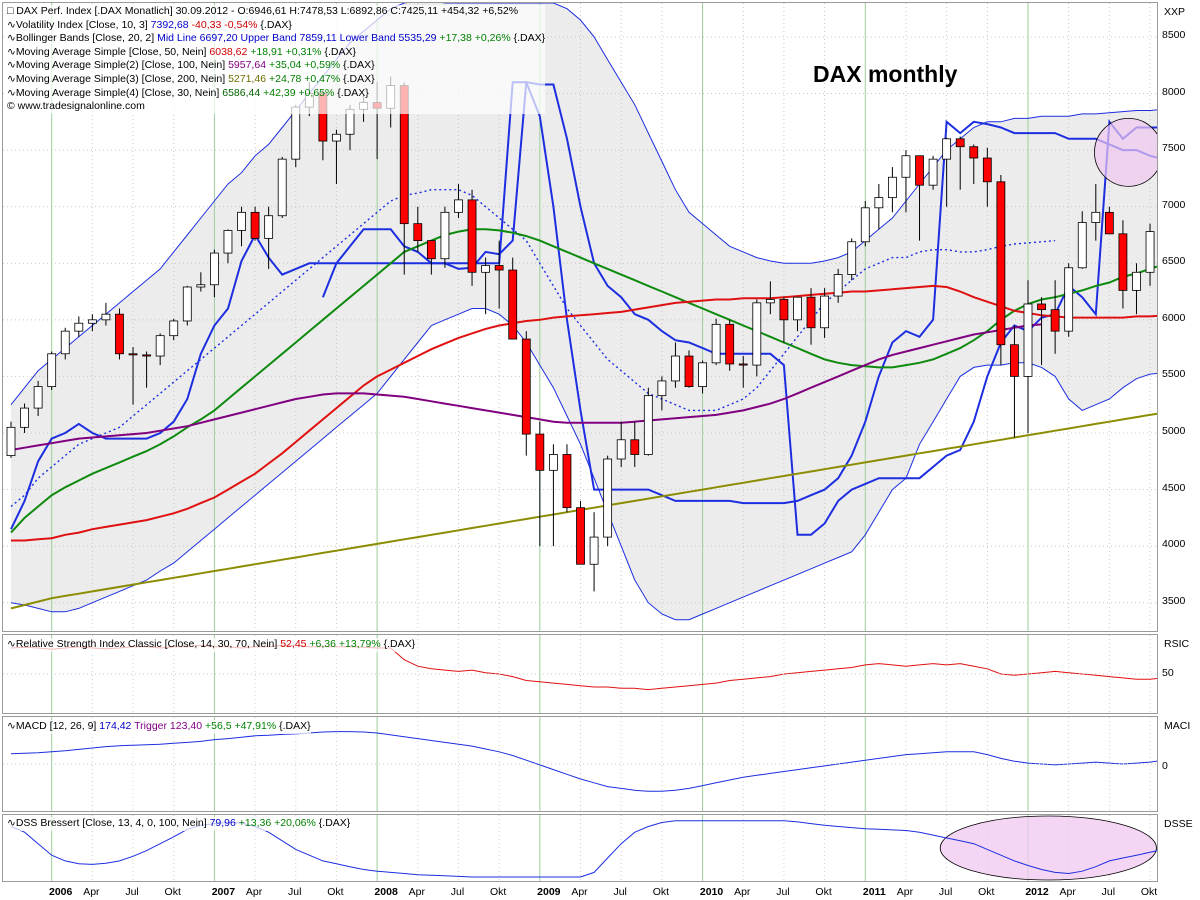  I want to click on x-tick-6: Jul, so click(295, 892).